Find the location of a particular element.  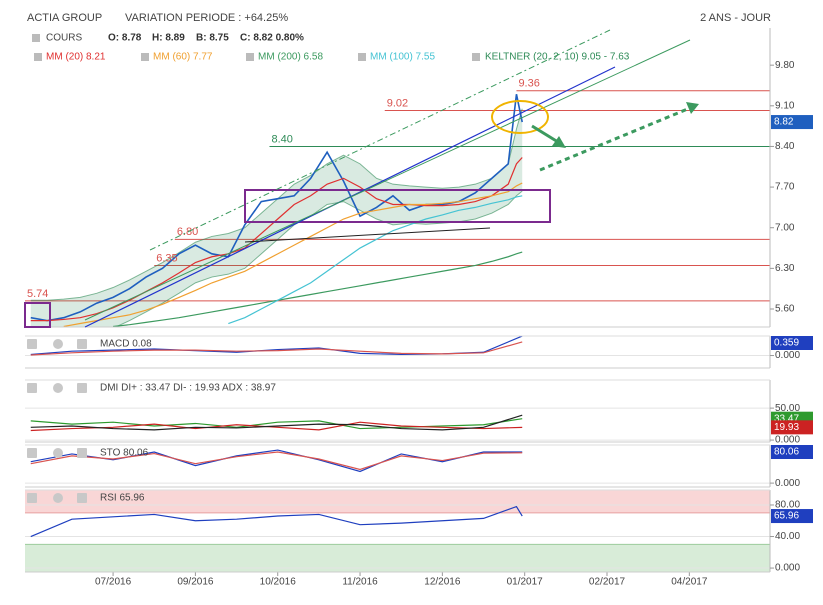

y-tick-label: 7.00 is located at coordinates (785, 227).